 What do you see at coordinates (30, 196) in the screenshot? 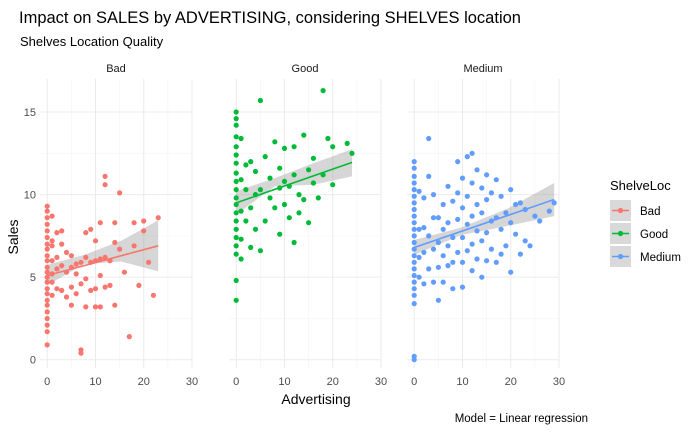
I see `y-tick-label: 10` at bounding box center [30, 196].